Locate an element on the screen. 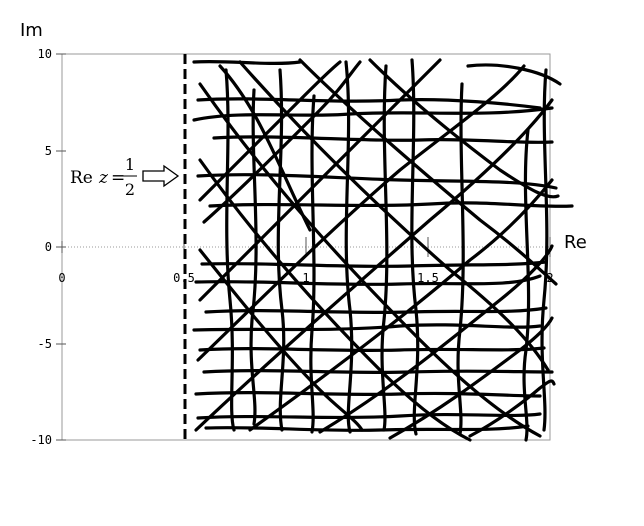 The width and height of the screenshot is (644, 526). y-tick-label: 0 is located at coordinates (48, 247).